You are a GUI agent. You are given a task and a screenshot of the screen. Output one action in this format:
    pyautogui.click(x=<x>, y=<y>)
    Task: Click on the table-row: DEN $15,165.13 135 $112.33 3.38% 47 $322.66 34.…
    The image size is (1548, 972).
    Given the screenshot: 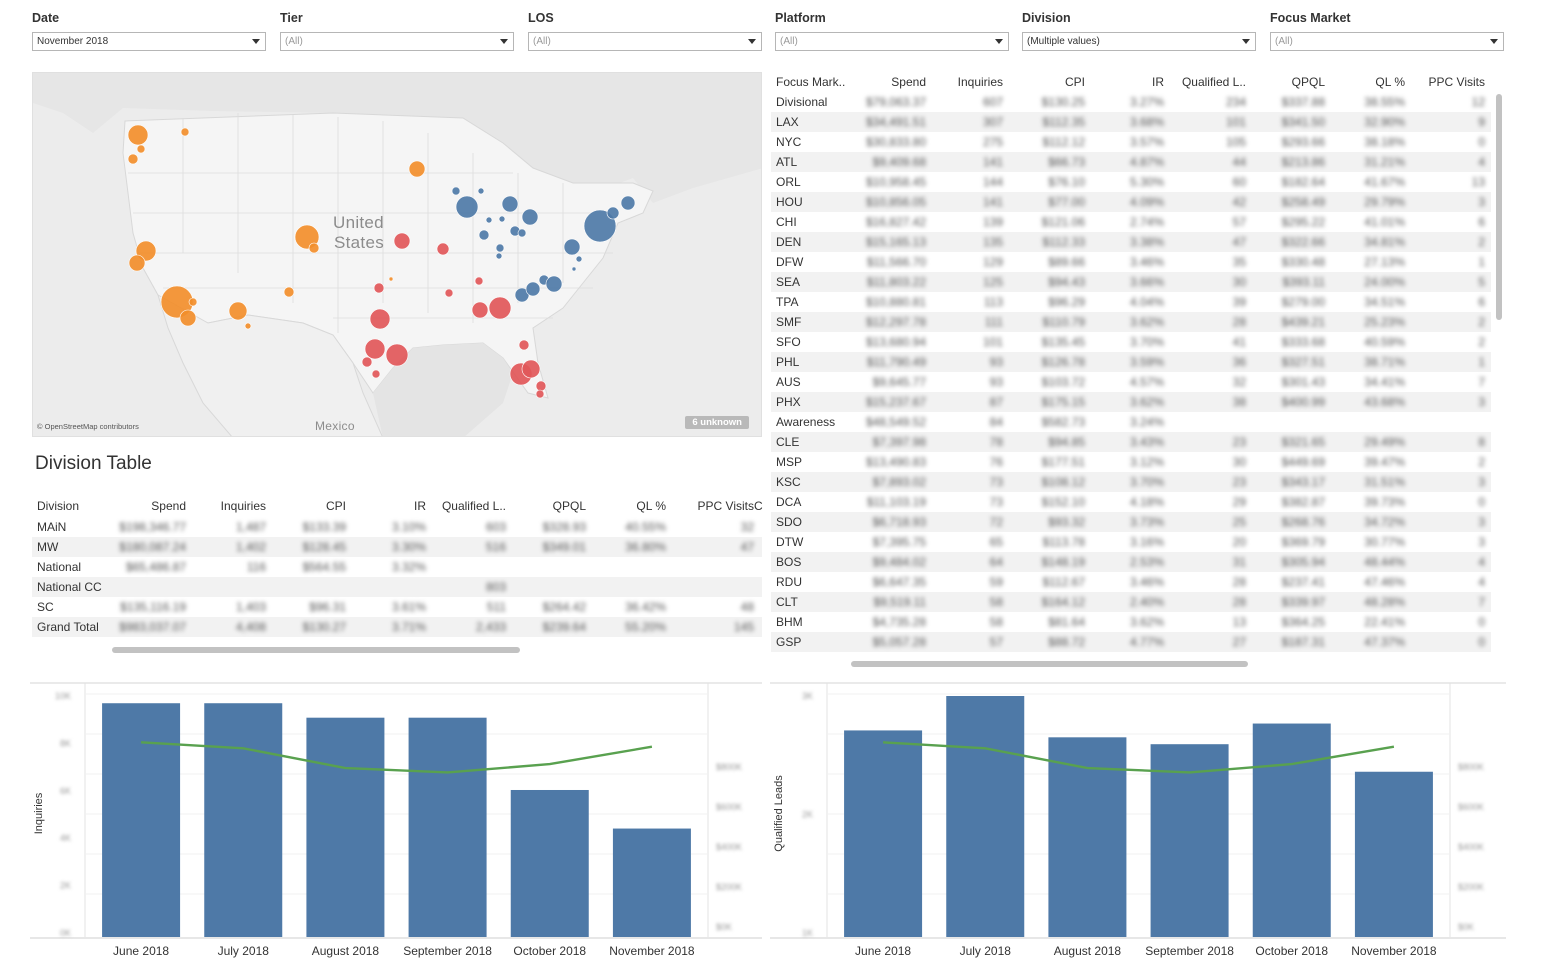 What is the action you would take?
    pyautogui.click(x=1131, y=242)
    